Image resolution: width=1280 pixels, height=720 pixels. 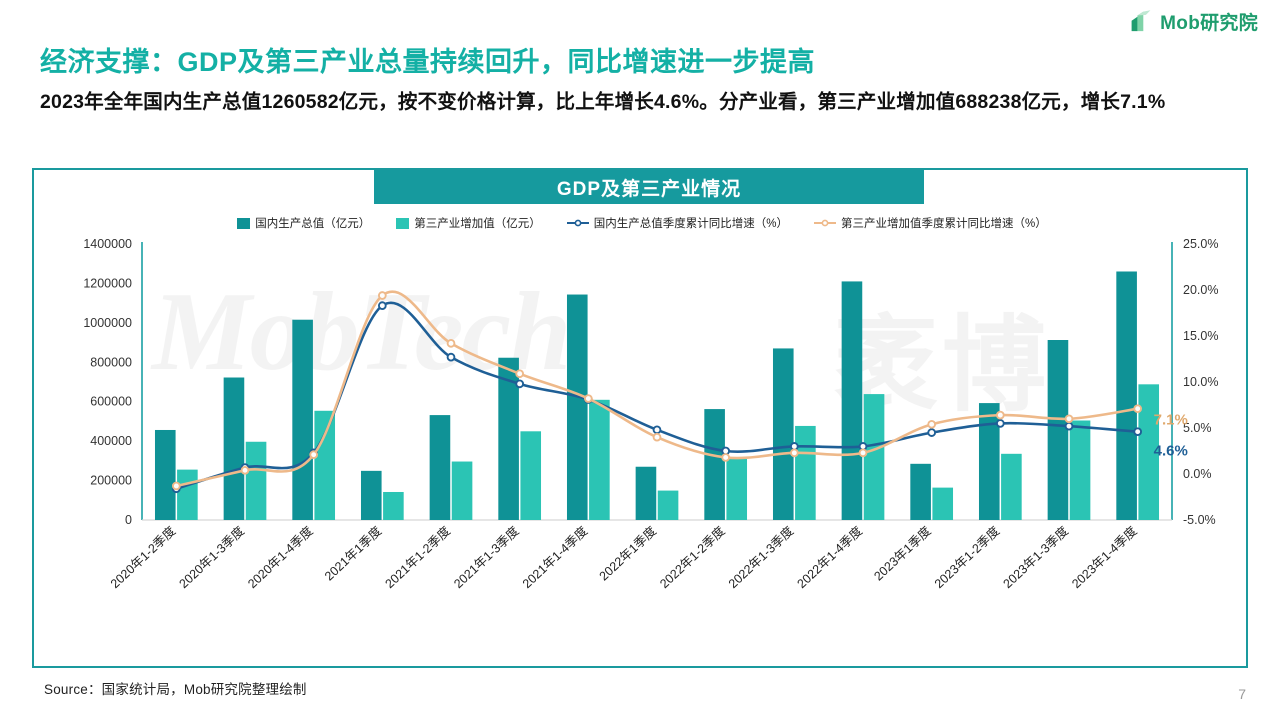 I want to click on data-label: 7.1%, so click(x=1171, y=420).